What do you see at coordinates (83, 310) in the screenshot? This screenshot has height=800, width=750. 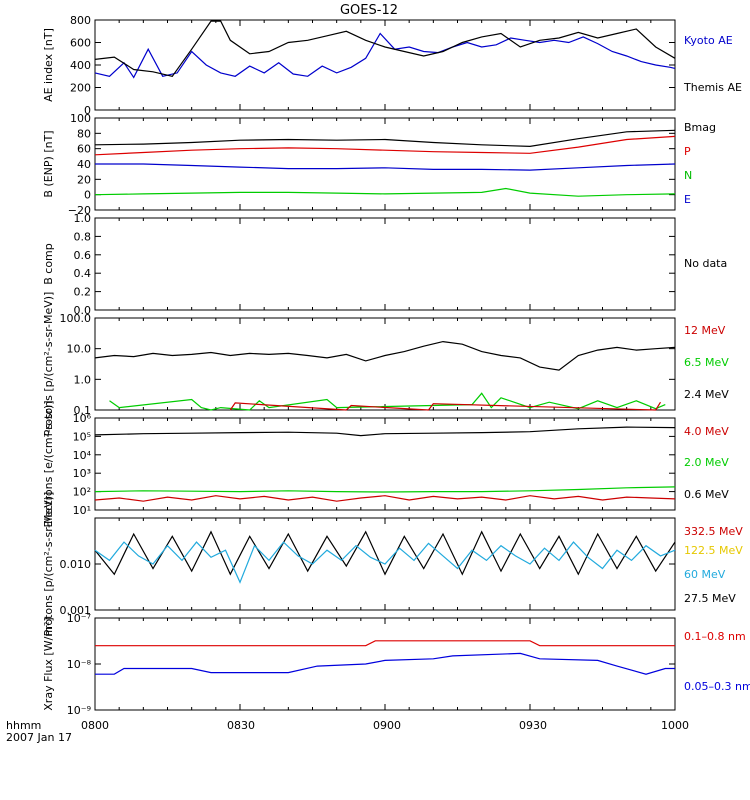 I see `y-tick-label: 0.0` at bounding box center [83, 310].